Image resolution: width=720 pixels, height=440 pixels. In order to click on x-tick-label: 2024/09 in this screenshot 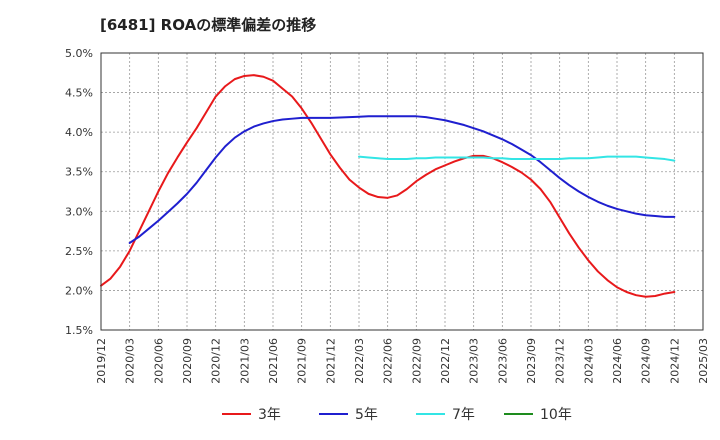, I will do `click(646, 361)`.